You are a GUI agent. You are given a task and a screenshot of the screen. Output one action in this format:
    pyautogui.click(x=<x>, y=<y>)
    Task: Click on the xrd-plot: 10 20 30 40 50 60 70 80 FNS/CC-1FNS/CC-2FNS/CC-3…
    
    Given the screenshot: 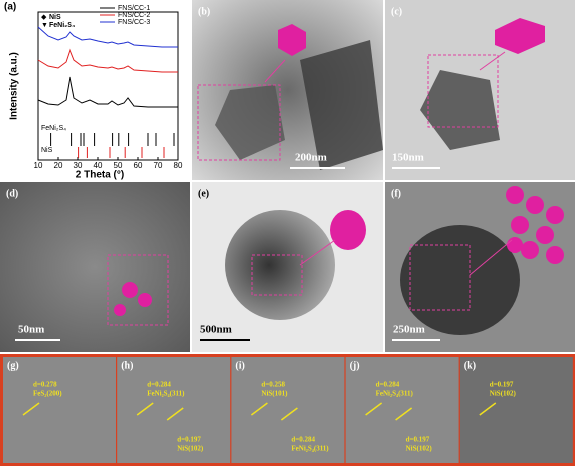 What is the action you would take?
    pyautogui.click(x=108, y=87)
    